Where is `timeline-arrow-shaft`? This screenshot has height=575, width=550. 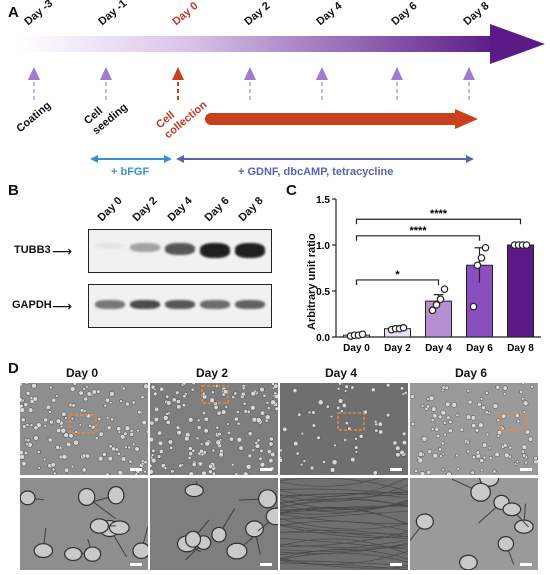
timeline-arrow-shaft is located at coordinates (259, 44).